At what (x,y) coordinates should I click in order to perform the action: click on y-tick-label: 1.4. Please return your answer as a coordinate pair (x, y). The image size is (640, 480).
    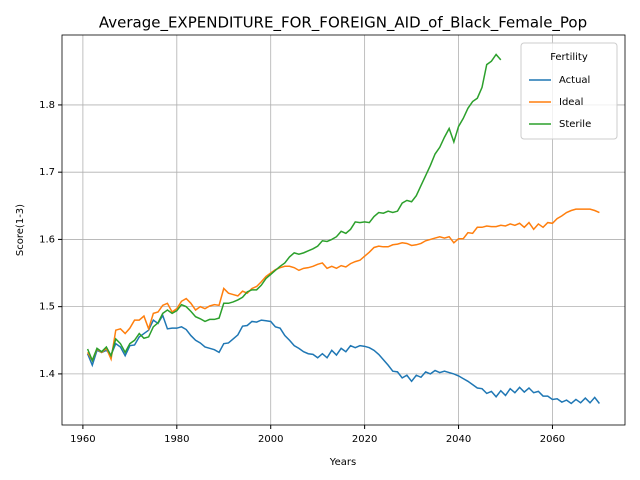
    Looking at the image, I should click on (47, 374).